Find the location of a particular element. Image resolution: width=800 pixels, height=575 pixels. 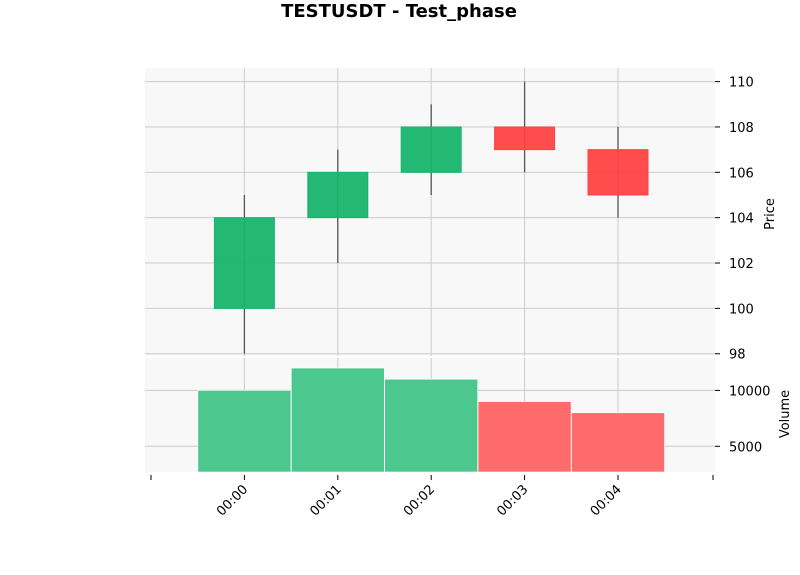

x-tick-label: 00:00 is located at coordinates (232, 500).